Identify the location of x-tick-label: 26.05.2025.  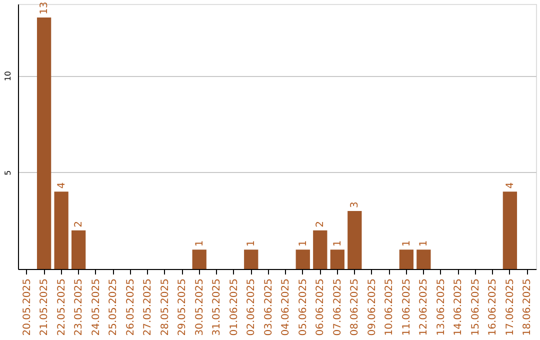
(130, 307).